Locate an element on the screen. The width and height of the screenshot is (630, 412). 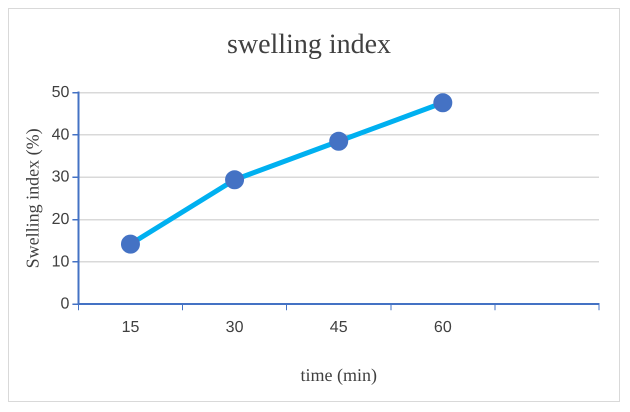
x-axis-title: time (min) is located at coordinates (338, 374).